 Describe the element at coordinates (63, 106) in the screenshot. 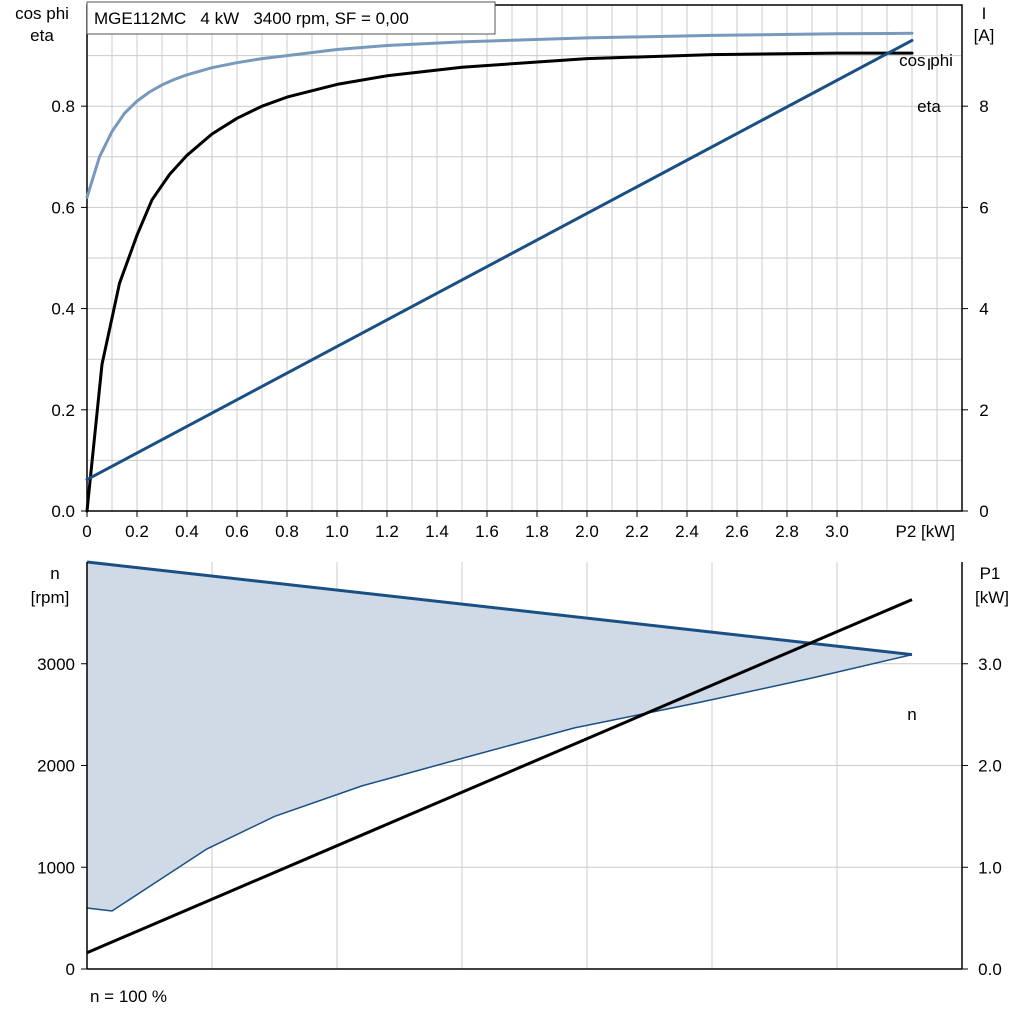

I see `y-tick-label-left: 0.8` at that location.